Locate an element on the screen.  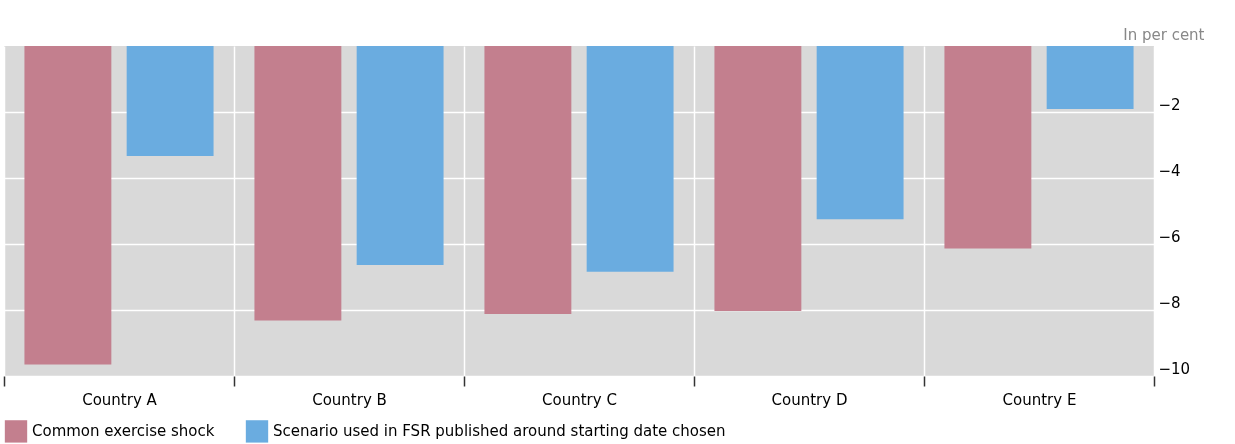
legend-label: Scenario used in FSR published around starting date chosen is located at coordinates (499, 431).